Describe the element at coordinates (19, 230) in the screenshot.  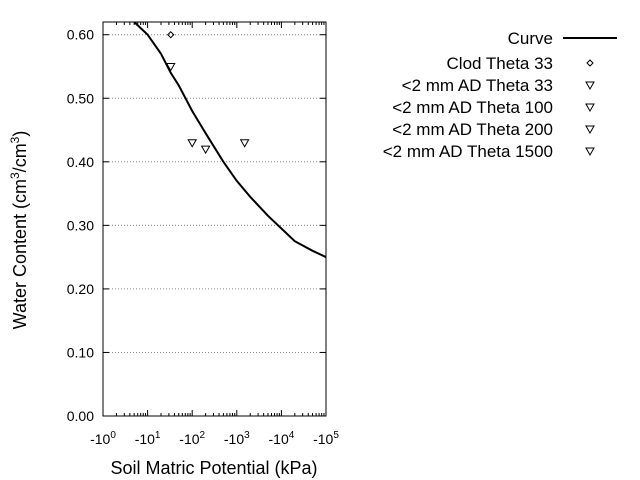
I see `y-axis-label: Water Content (cm3/cm3)` at that location.